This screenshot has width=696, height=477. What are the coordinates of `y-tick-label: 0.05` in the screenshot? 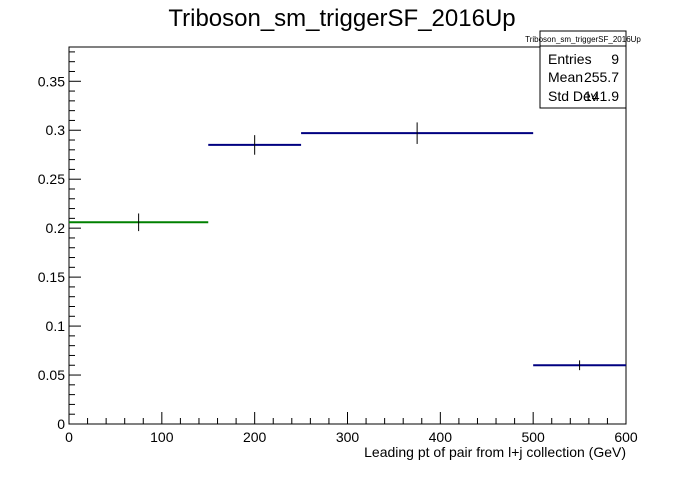 It's located at (51, 375).